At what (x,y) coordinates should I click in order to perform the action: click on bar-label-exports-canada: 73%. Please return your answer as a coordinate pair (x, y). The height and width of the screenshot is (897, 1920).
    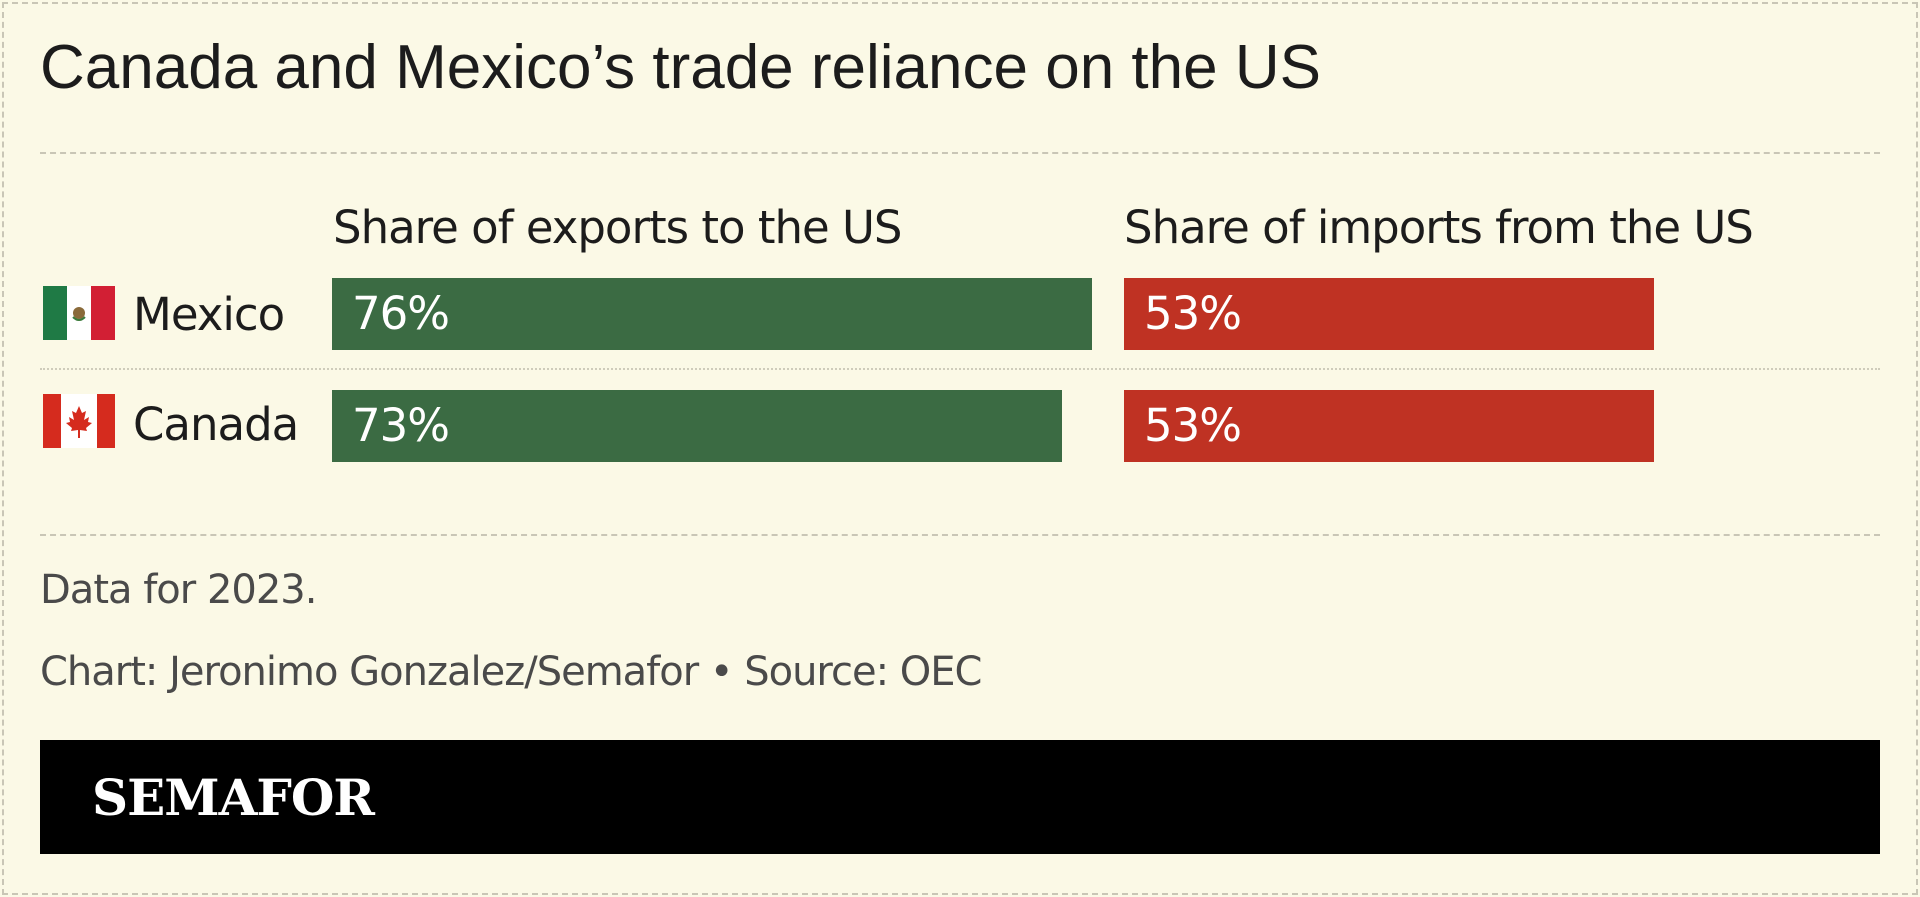
    Looking at the image, I should click on (401, 425).